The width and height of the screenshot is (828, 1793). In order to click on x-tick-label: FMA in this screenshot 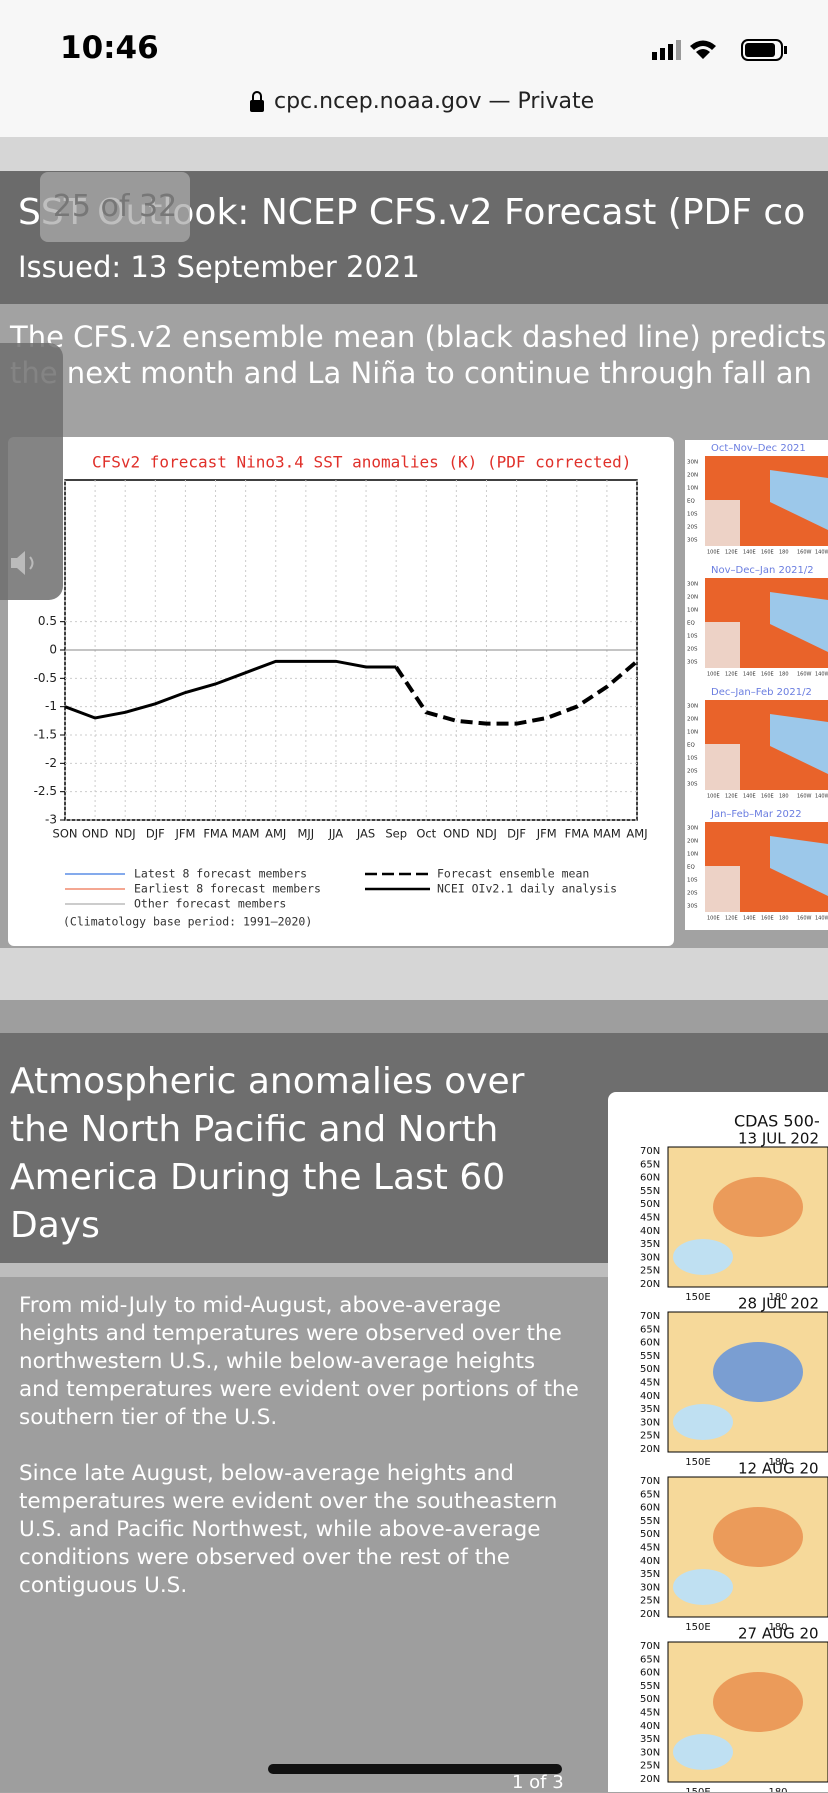, I will do `click(215, 834)`.